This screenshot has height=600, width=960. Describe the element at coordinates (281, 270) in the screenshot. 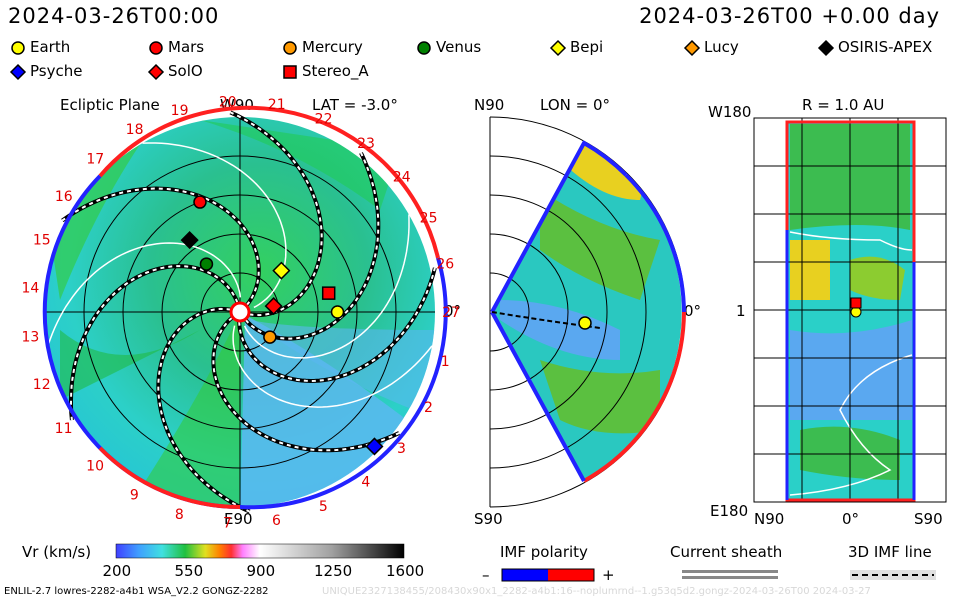

I see `body-bepi` at that location.